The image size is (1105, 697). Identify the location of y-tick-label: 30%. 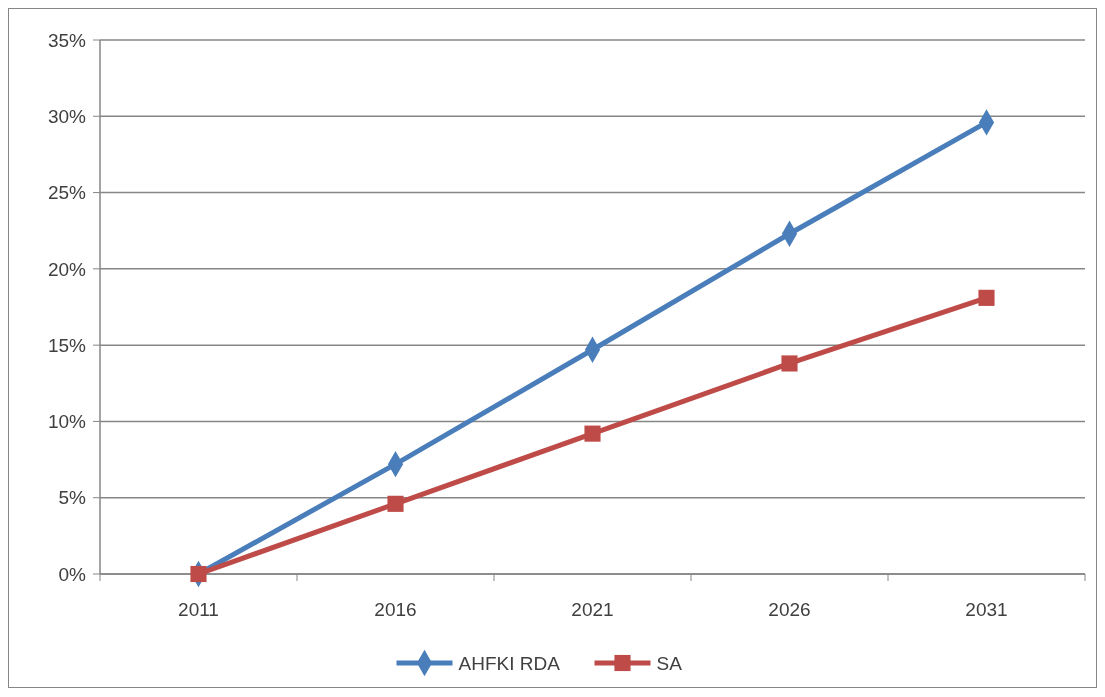
(67, 116).